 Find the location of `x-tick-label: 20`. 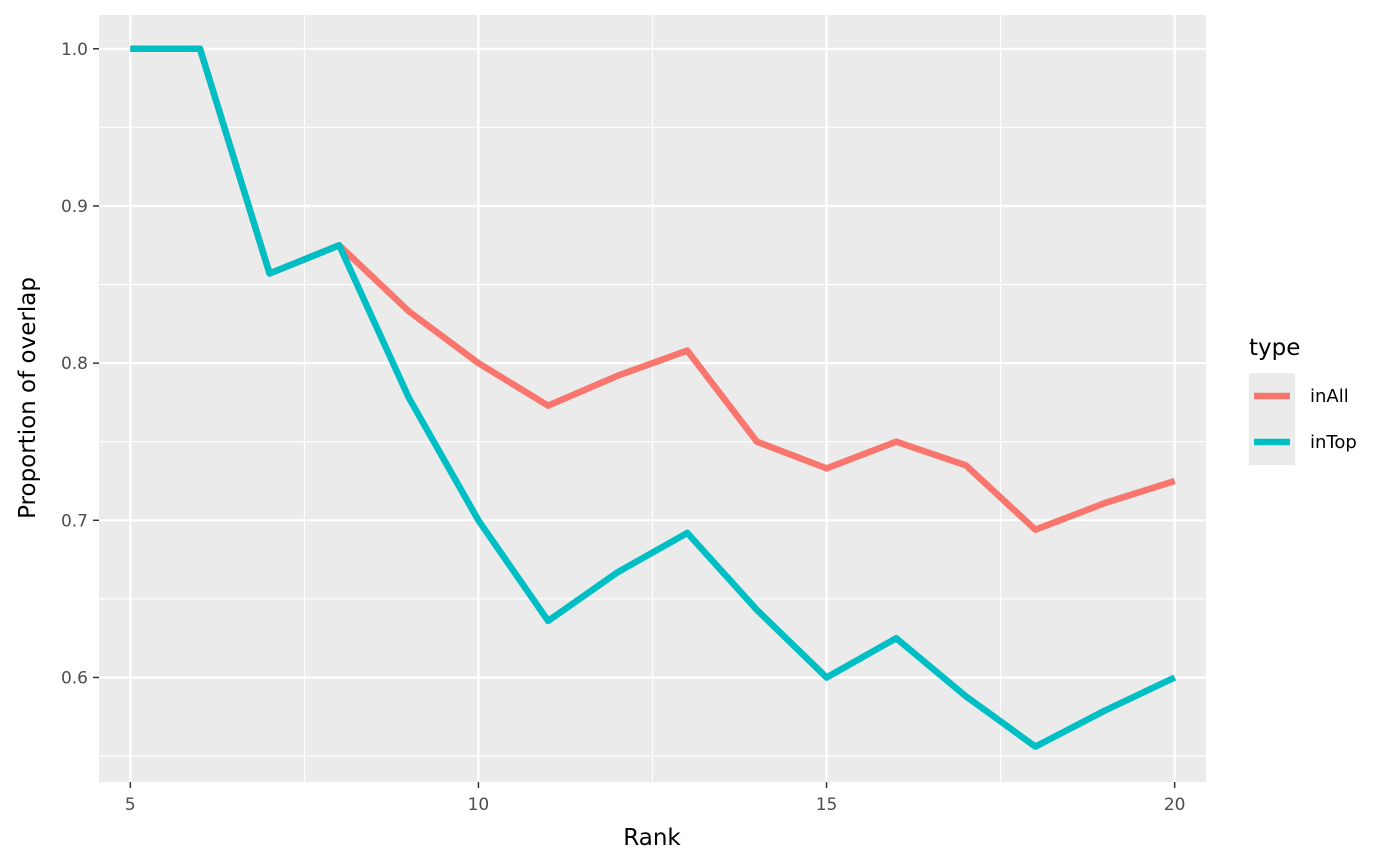

x-tick-label: 20 is located at coordinates (1175, 805).